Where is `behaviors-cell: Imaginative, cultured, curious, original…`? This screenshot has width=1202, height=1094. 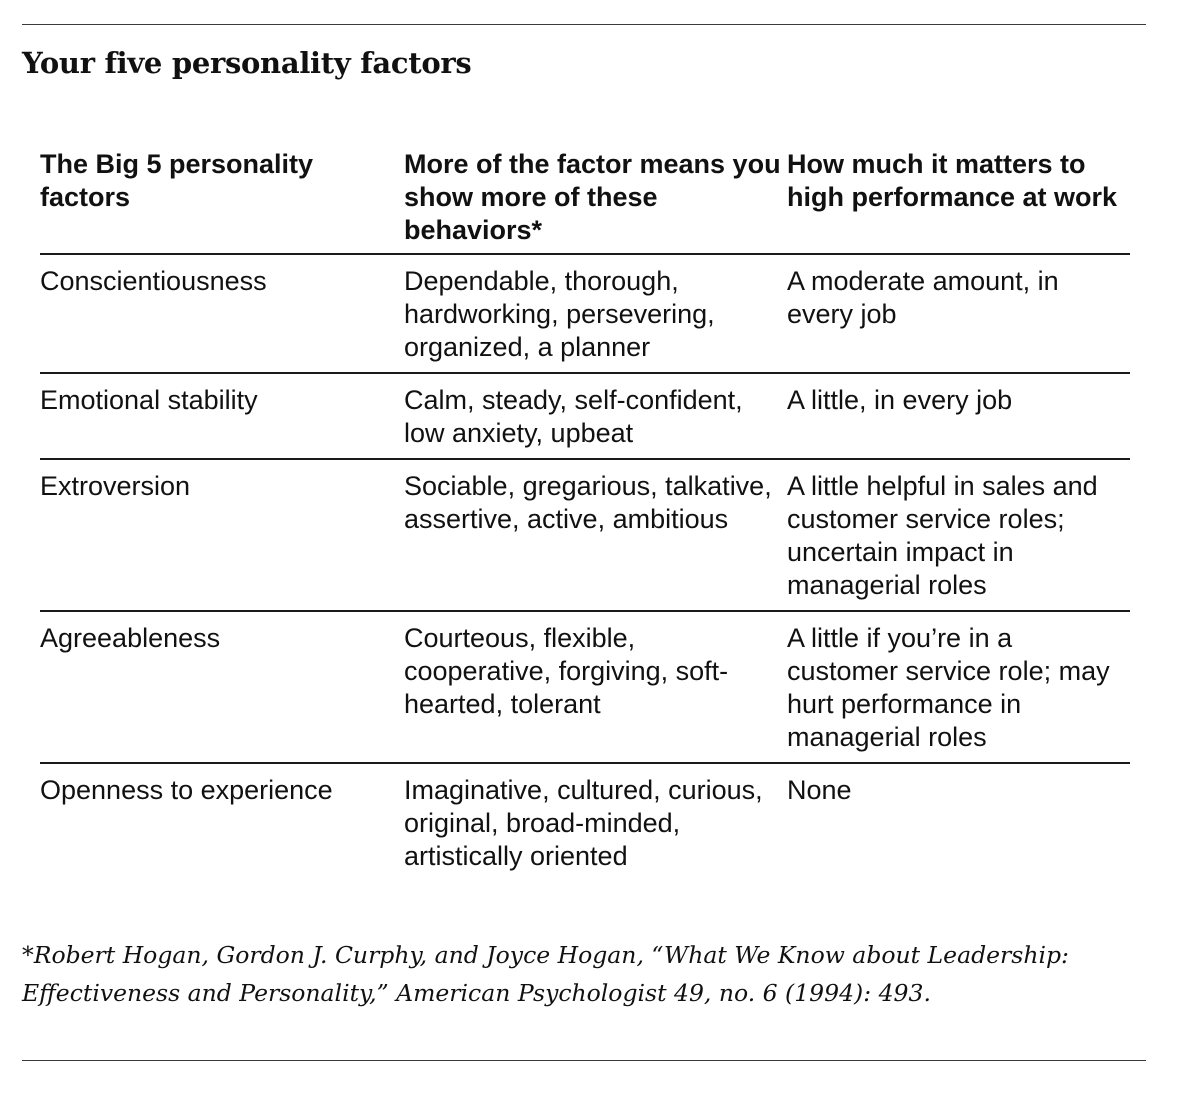 behaviors-cell: Imaginative, cultured, curious, original… is located at coordinates (583, 823).